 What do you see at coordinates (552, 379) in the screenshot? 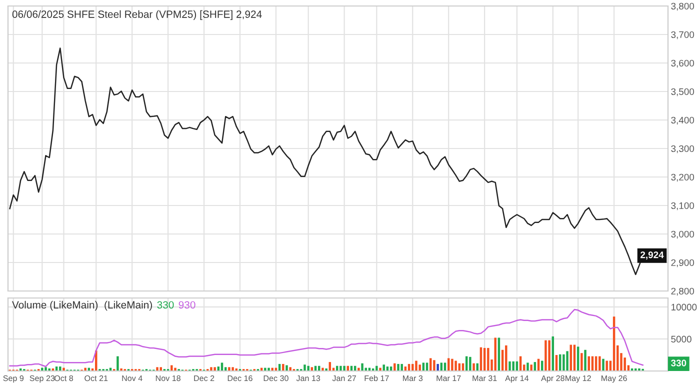
I see `x-tick-label: Apr 28` at bounding box center [552, 379].